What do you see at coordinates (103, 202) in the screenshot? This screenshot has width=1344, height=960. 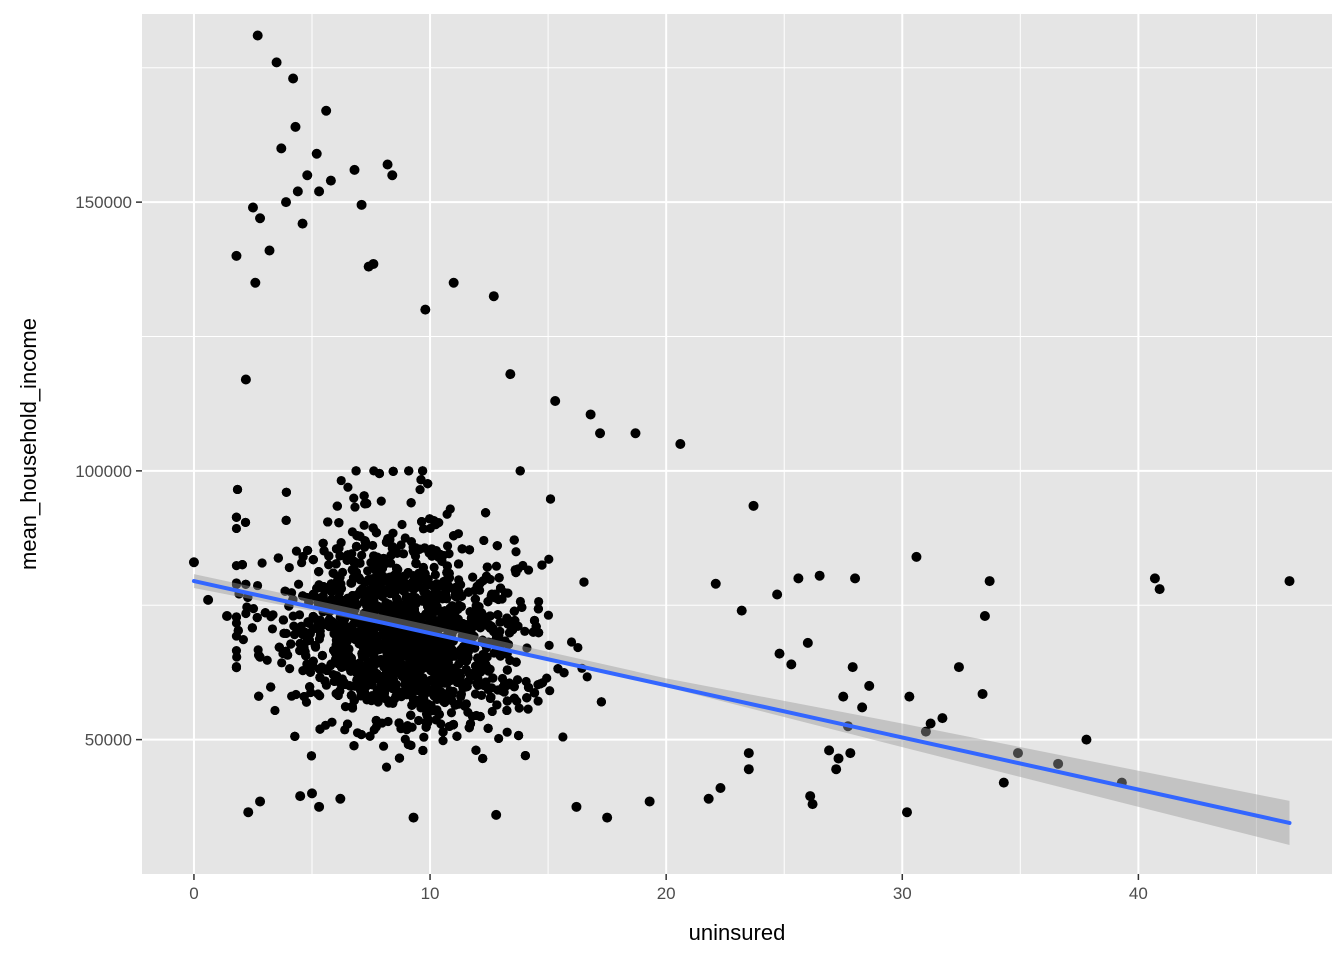 I see `y-tick-label: 150000` at bounding box center [103, 202].